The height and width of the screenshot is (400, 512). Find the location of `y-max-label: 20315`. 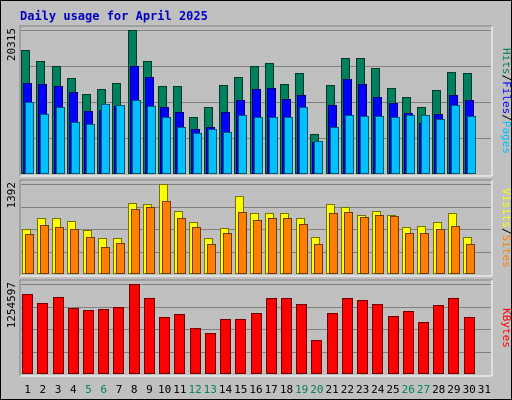

y-max-label: 20315 is located at coordinates (11, 44).